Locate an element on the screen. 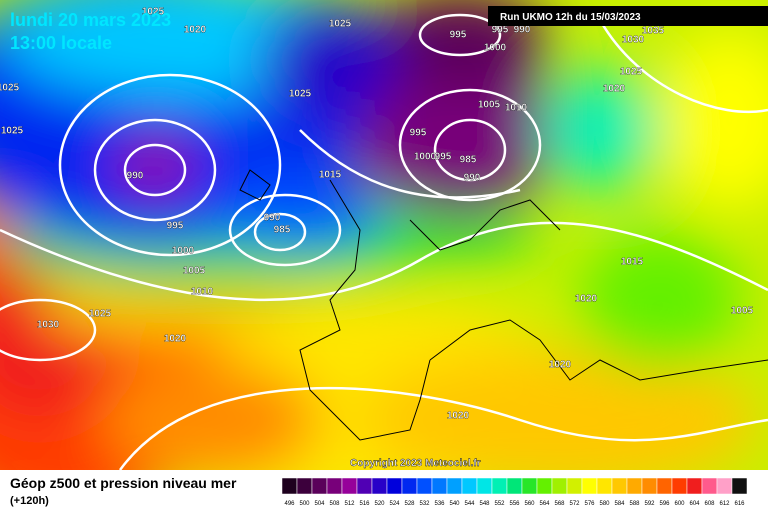 The width and height of the screenshot is (768, 512). scale-label: 580 is located at coordinates (604, 504).